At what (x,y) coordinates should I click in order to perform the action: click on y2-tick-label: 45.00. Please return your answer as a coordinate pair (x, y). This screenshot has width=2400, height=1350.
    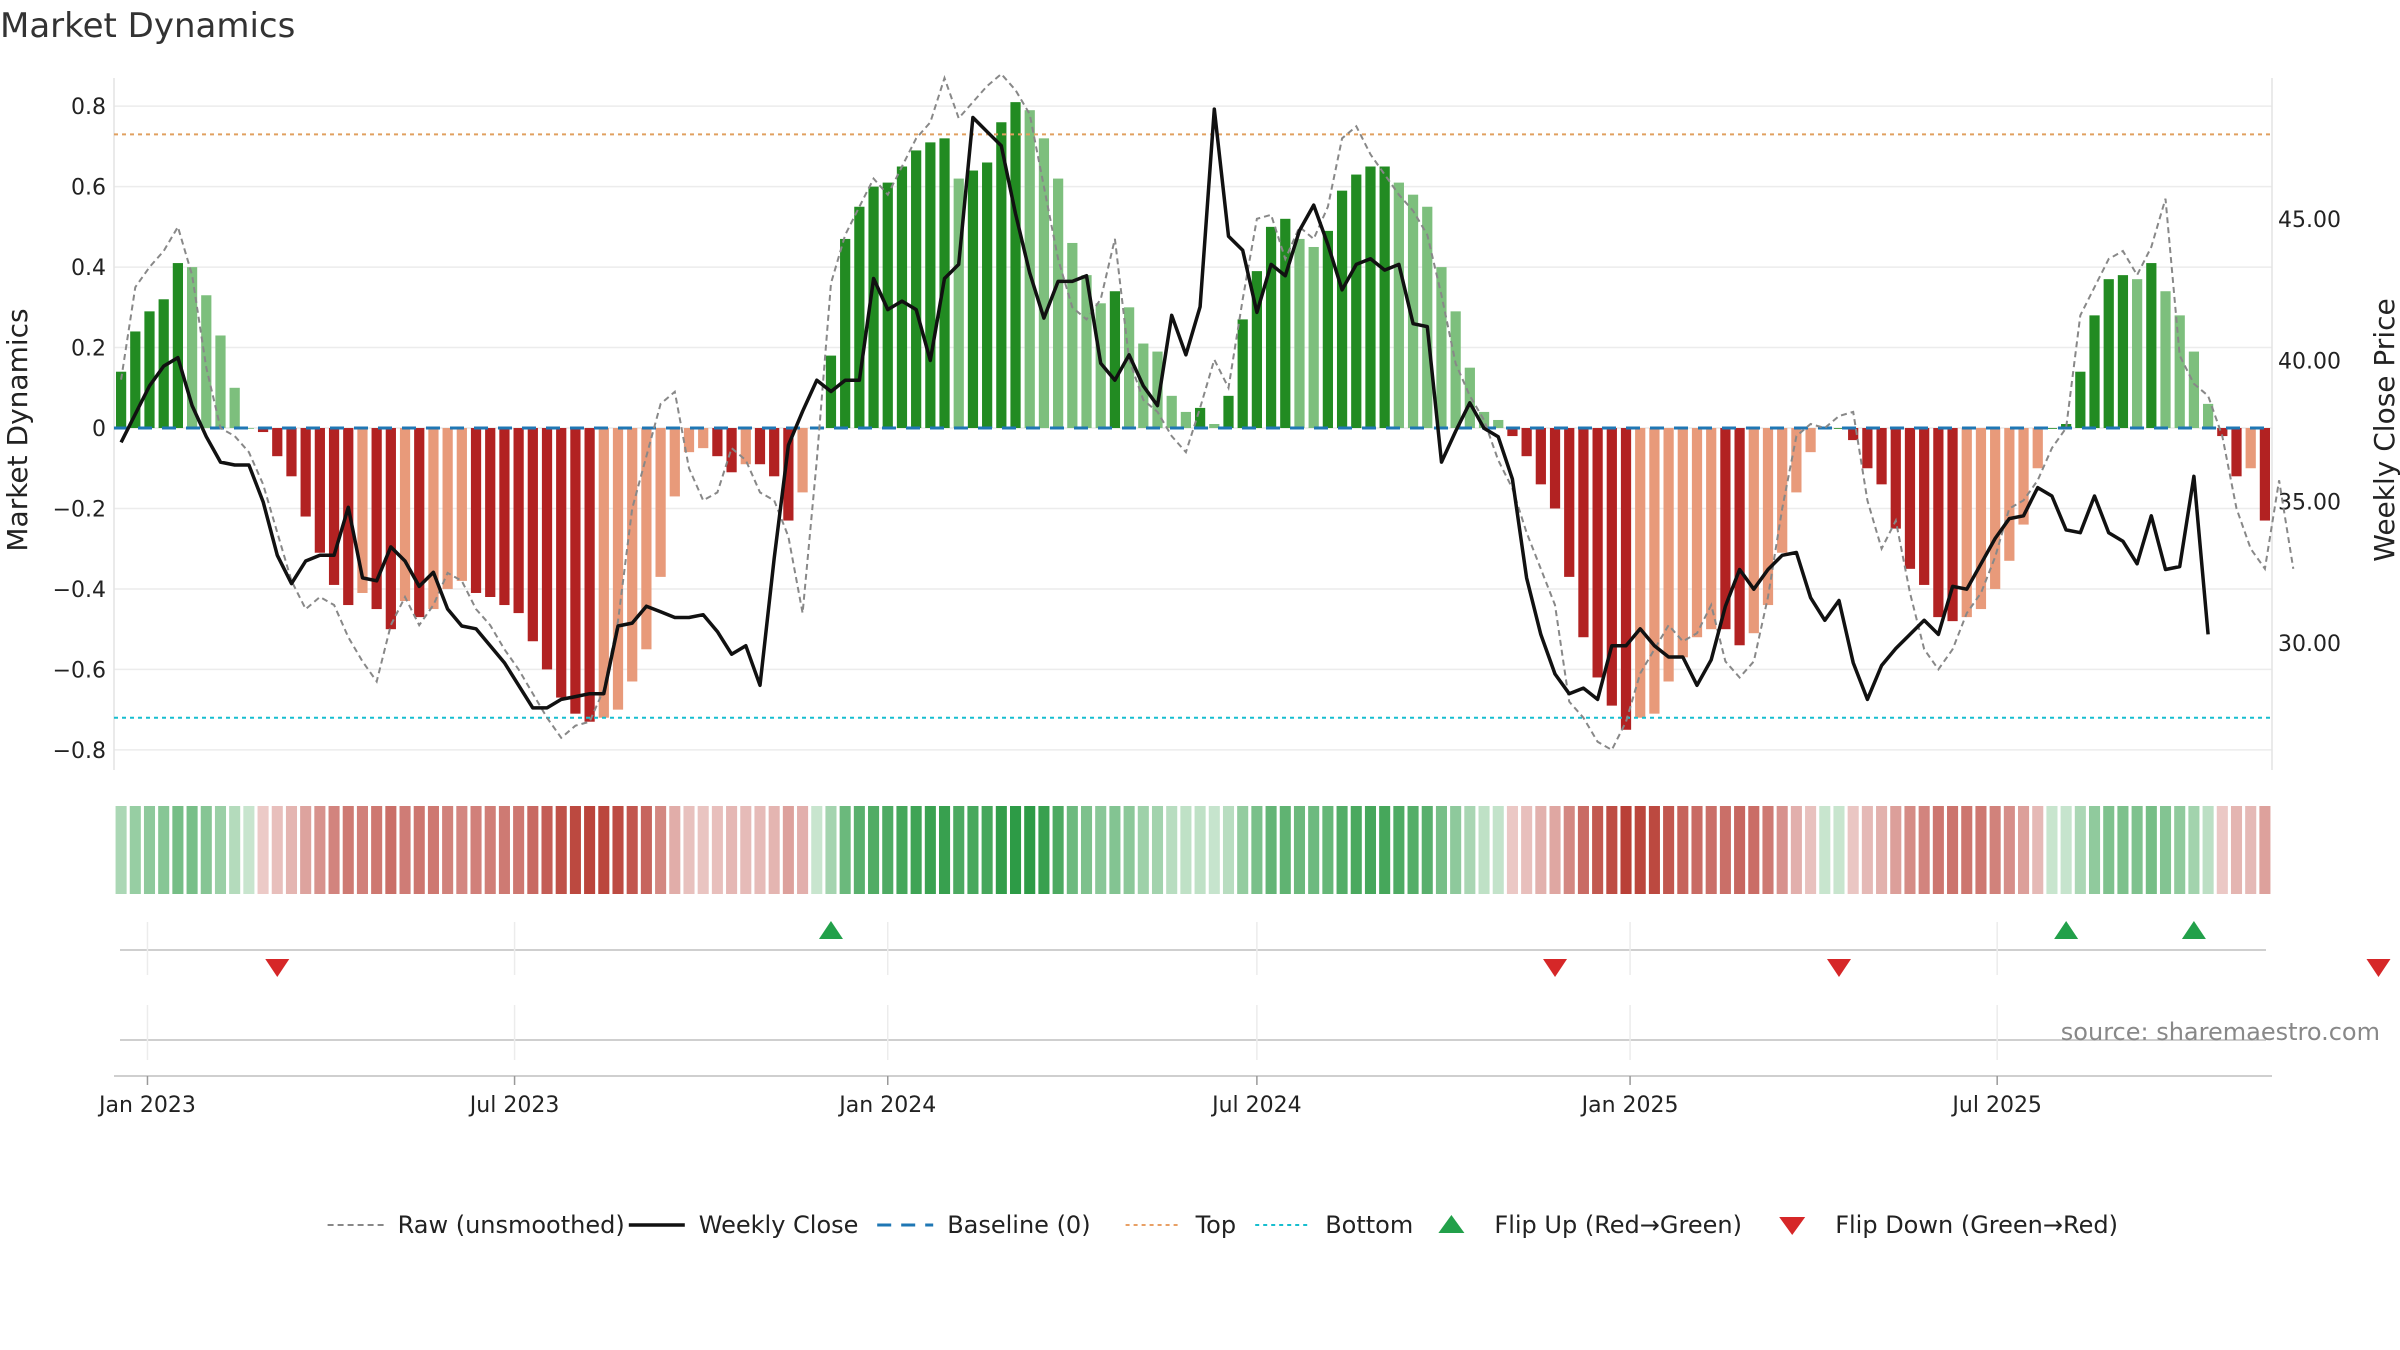
    Looking at the image, I should click on (2309, 220).